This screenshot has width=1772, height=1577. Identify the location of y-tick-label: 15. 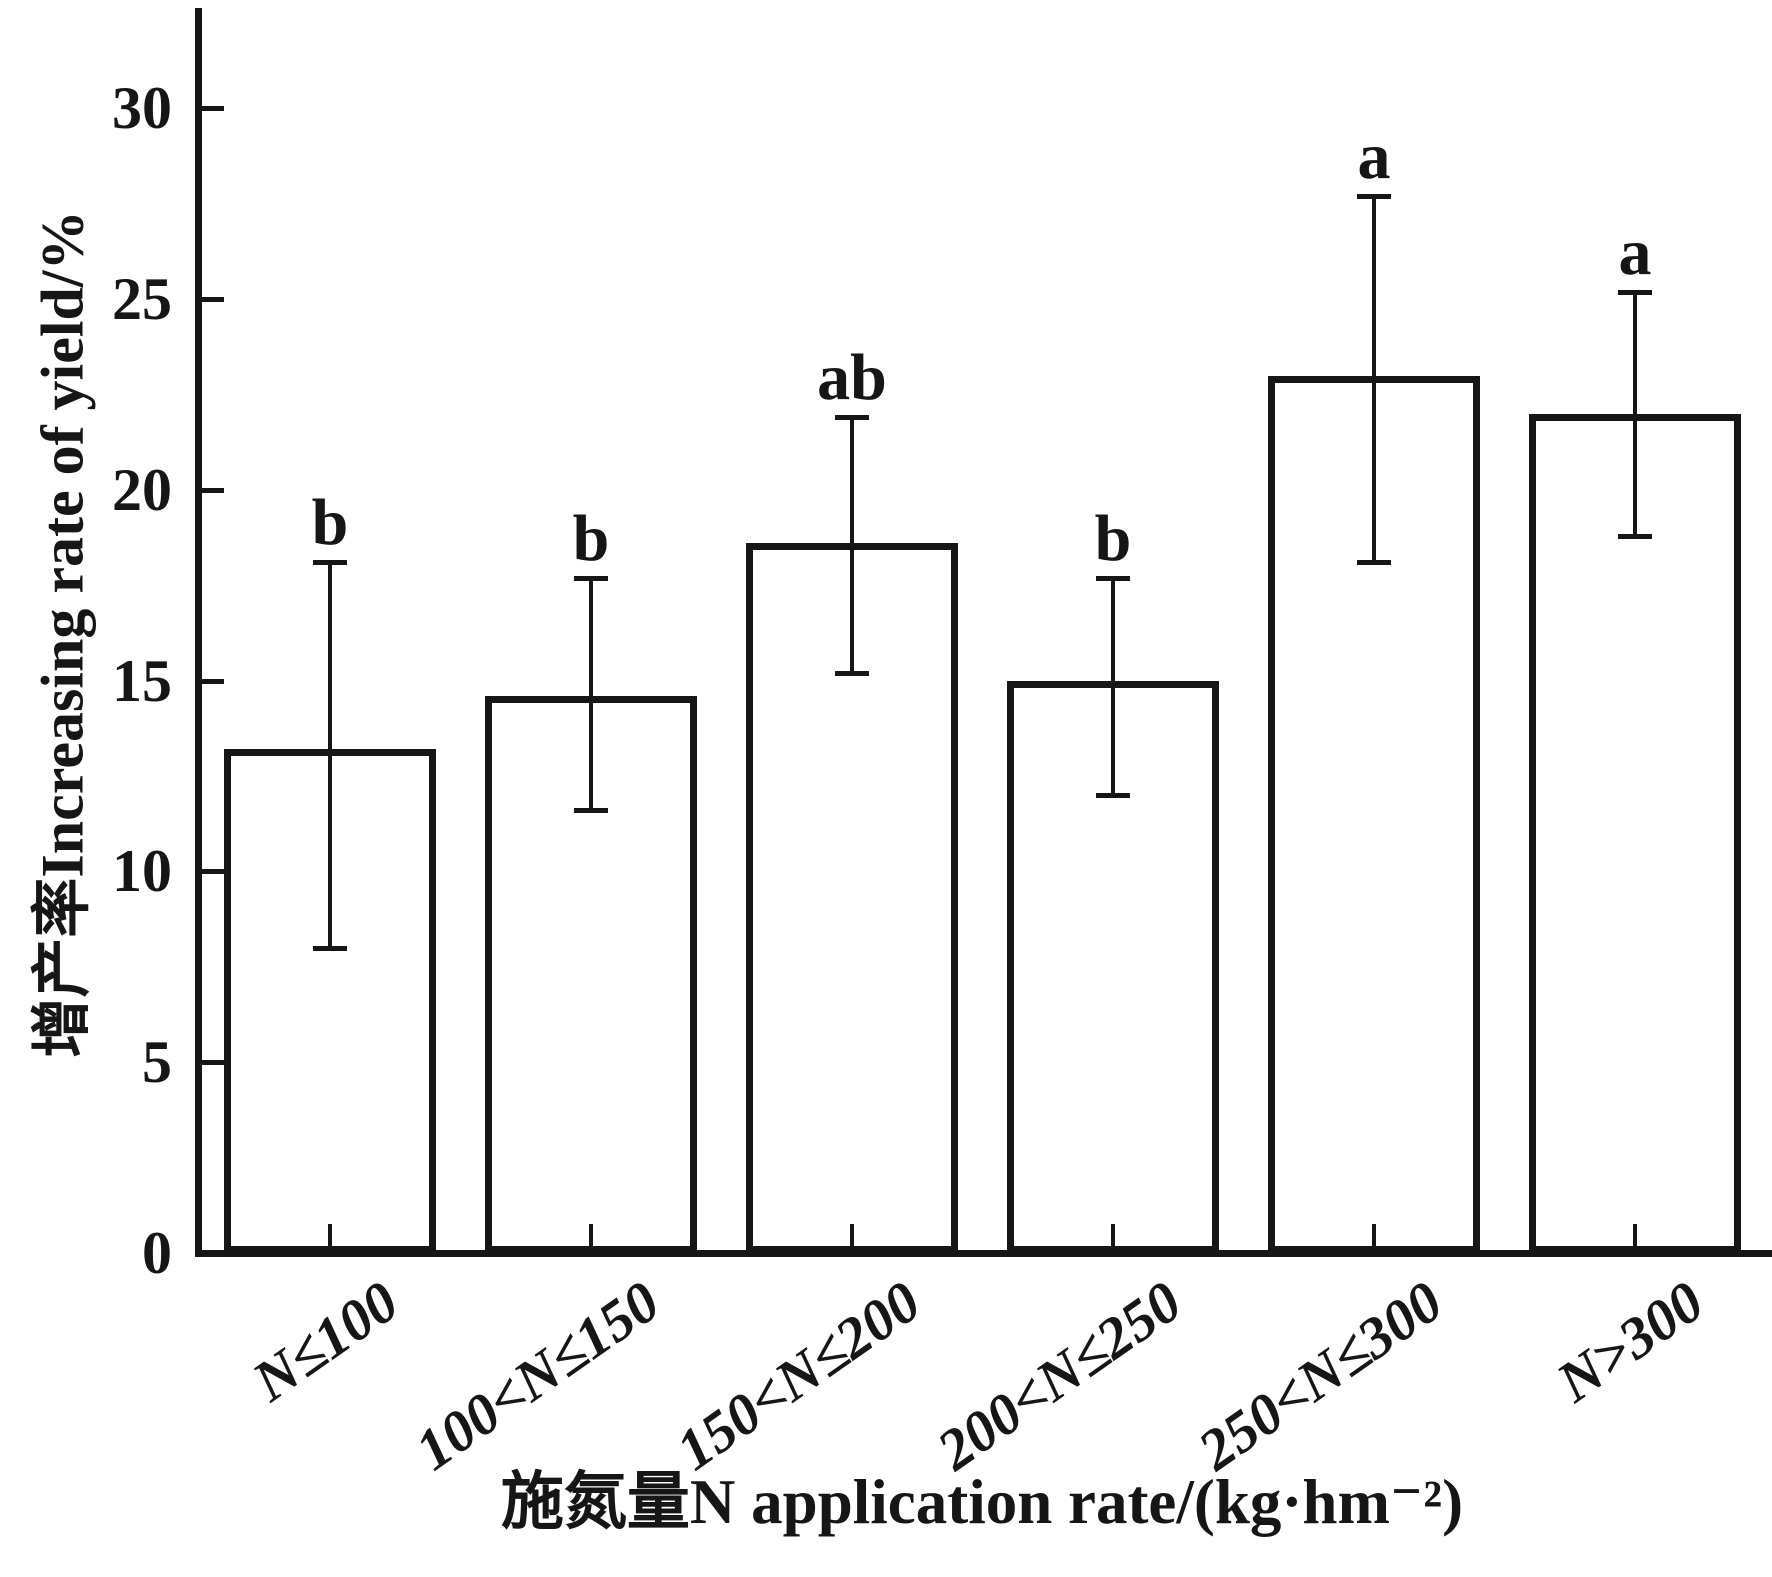
(142, 681).